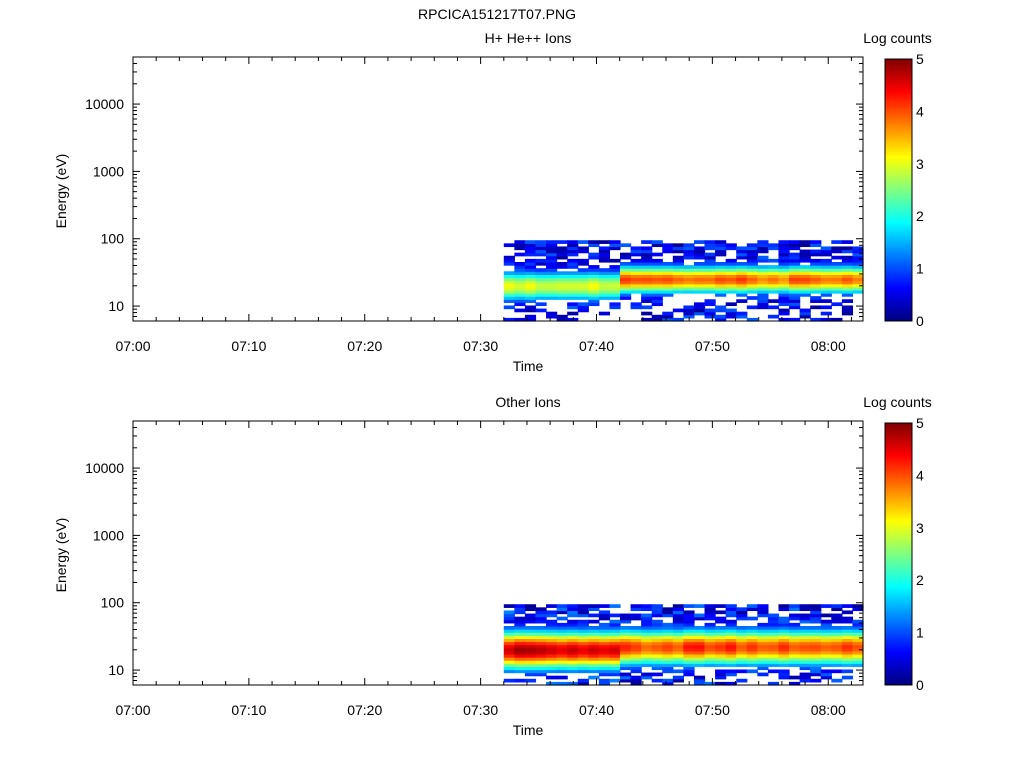  I want to click on colorbar-label: Log counts, so click(897, 38).